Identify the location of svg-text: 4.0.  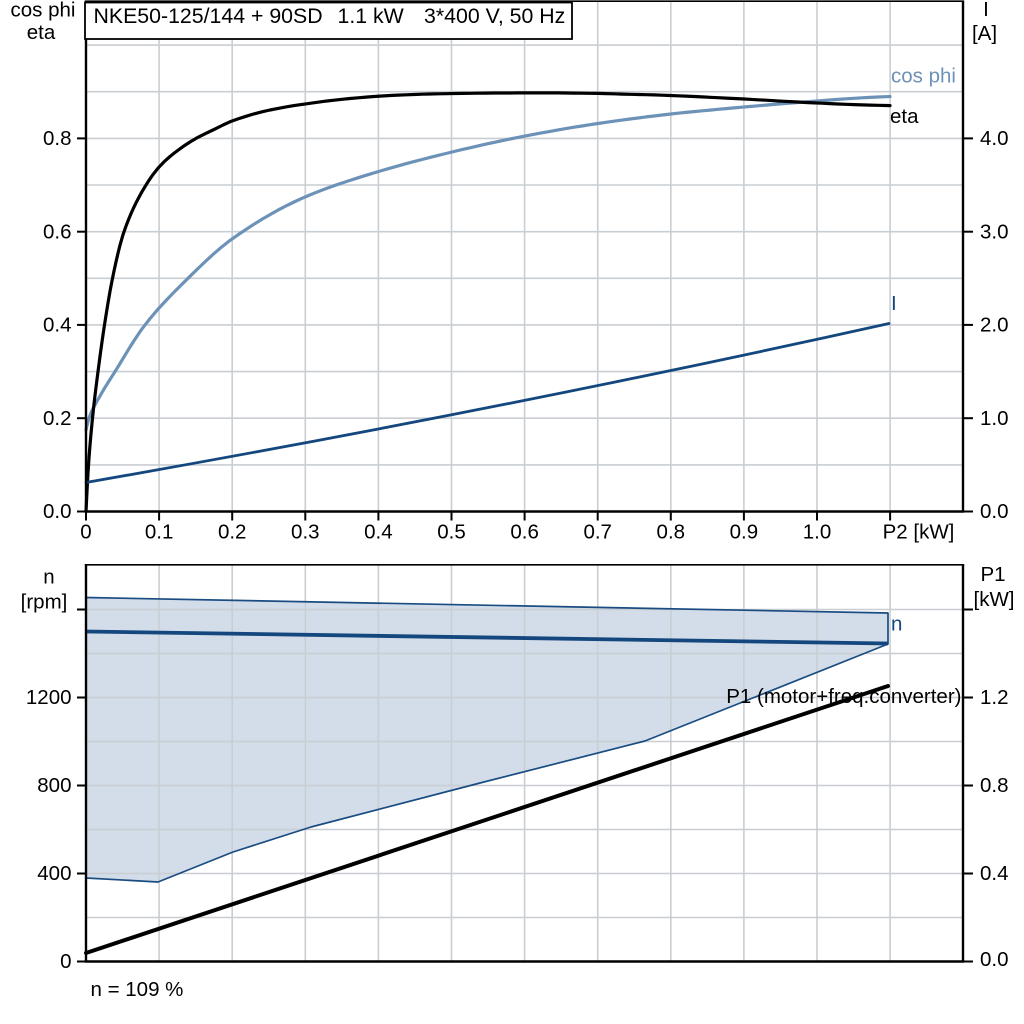
(994, 138).